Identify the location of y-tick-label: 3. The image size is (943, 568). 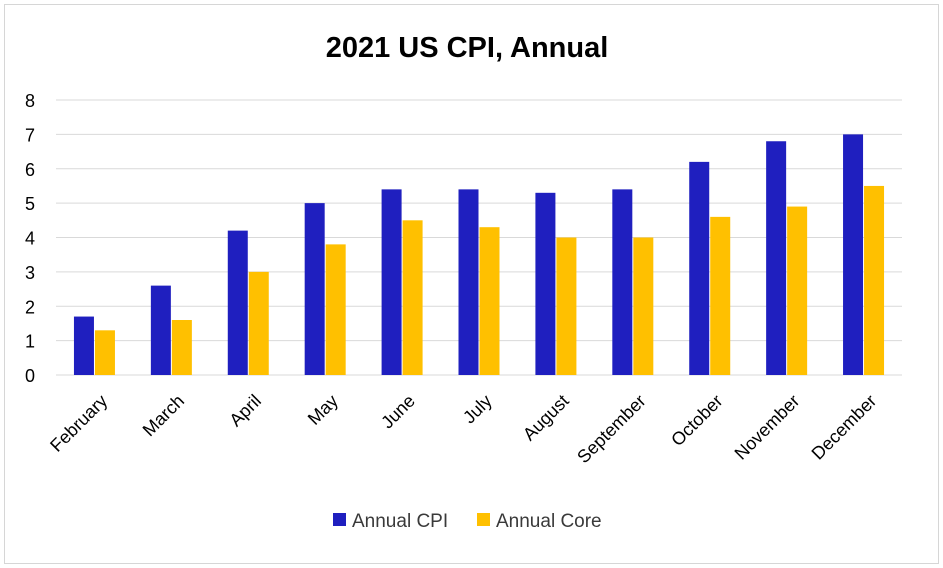
(30, 273).